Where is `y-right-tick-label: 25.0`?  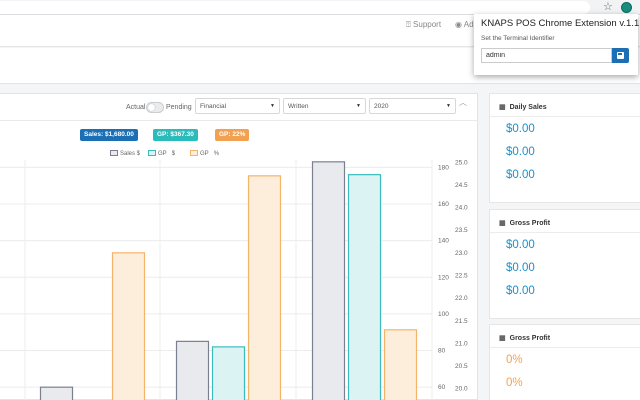
y-right-tick-label: 25.0 is located at coordinates (461, 162).